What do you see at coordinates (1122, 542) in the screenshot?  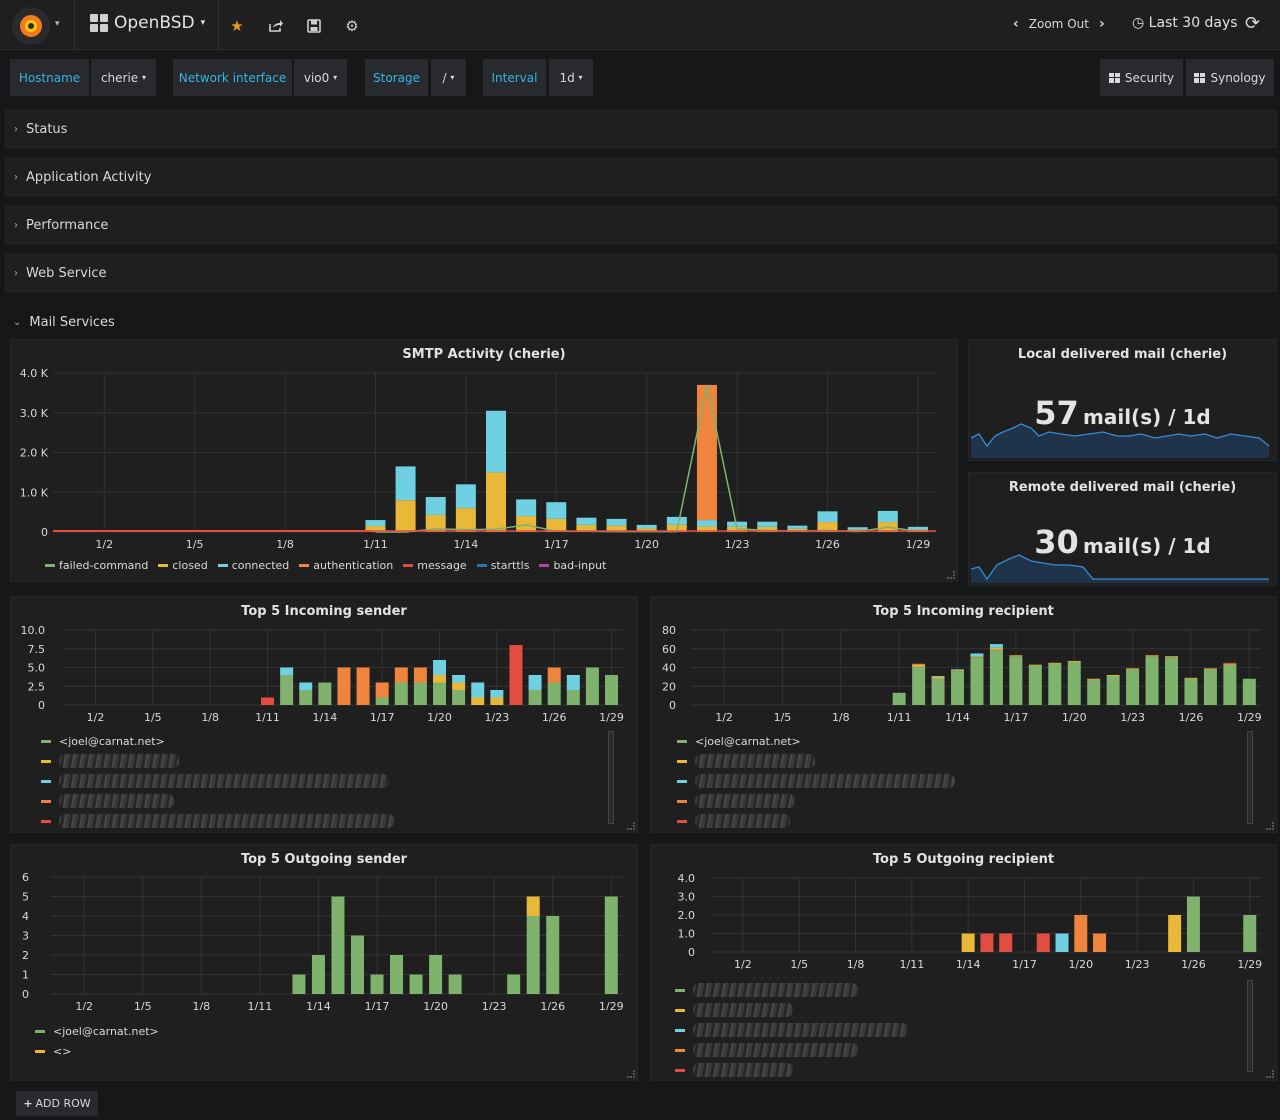 I see `stat-value: 30 mail(s) / 1d` at bounding box center [1122, 542].